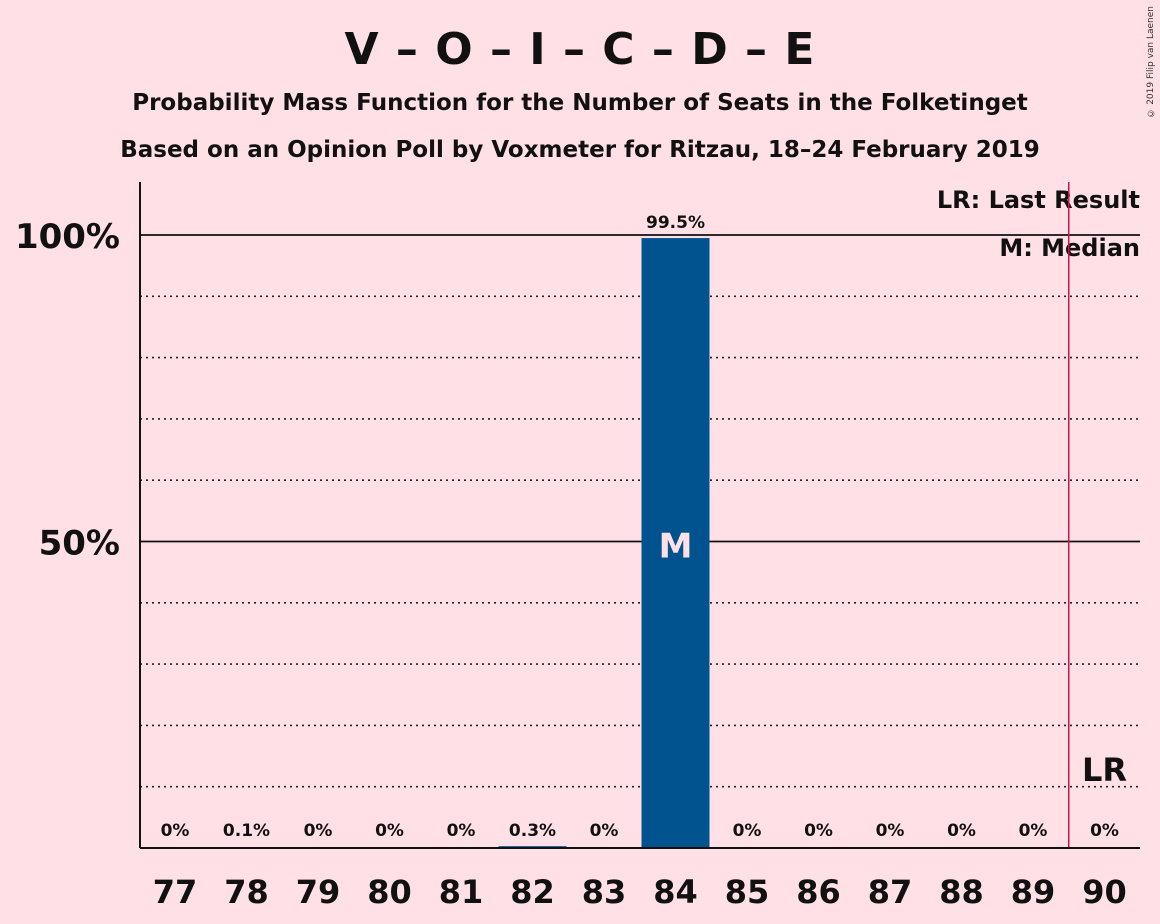 The width and height of the screenshot is (1160, 924). What do you see at coordinates (532, 831) in the screenshot?
I see `bar-value-label: 0.3%` at bounding box center [532, 831].